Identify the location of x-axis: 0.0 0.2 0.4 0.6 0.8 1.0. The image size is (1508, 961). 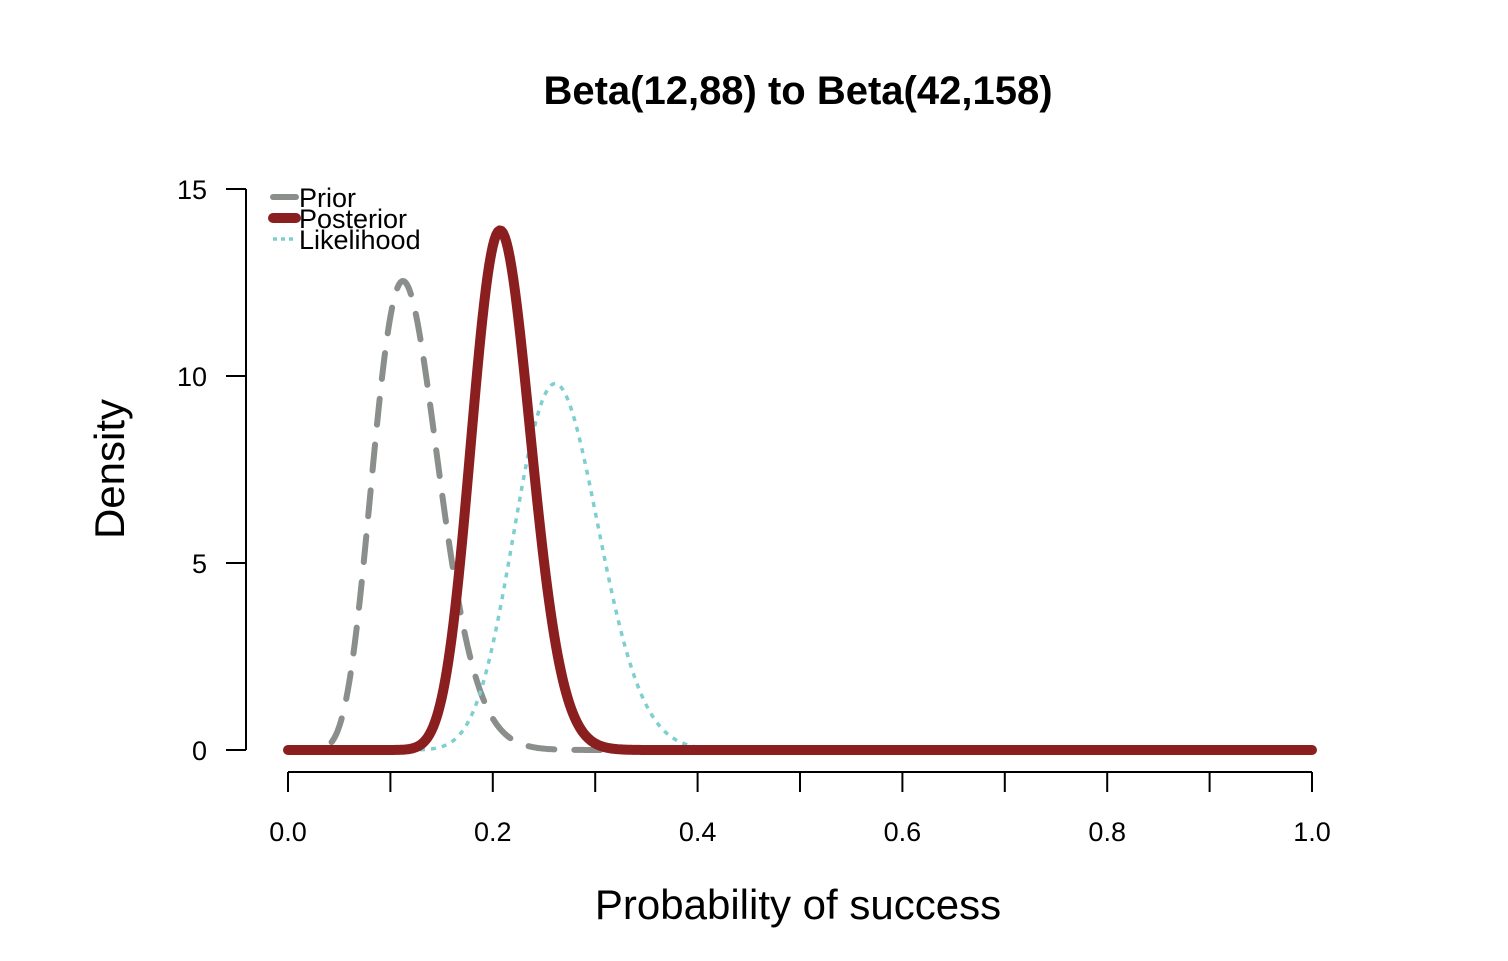
(800, 809).